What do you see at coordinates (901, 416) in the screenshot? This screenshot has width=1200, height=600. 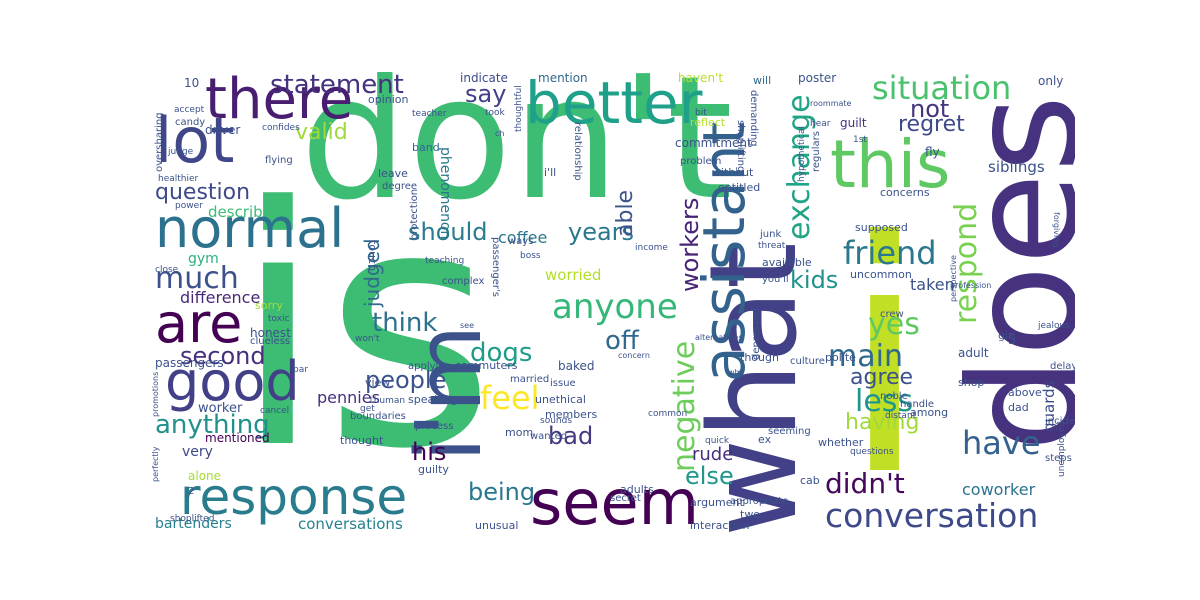 I see `word-distant: distant` at bounding box center [901, 416].